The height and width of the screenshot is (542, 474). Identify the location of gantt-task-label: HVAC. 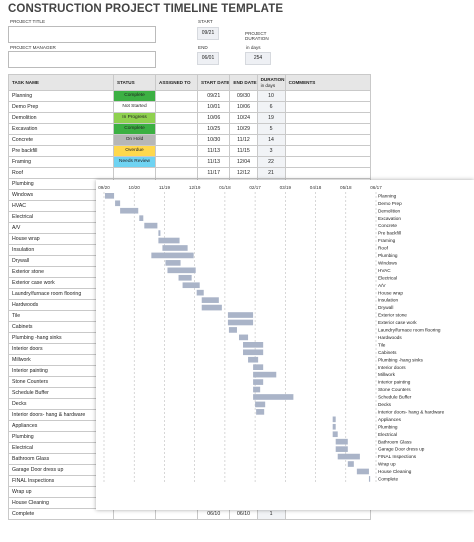
(384, 270).